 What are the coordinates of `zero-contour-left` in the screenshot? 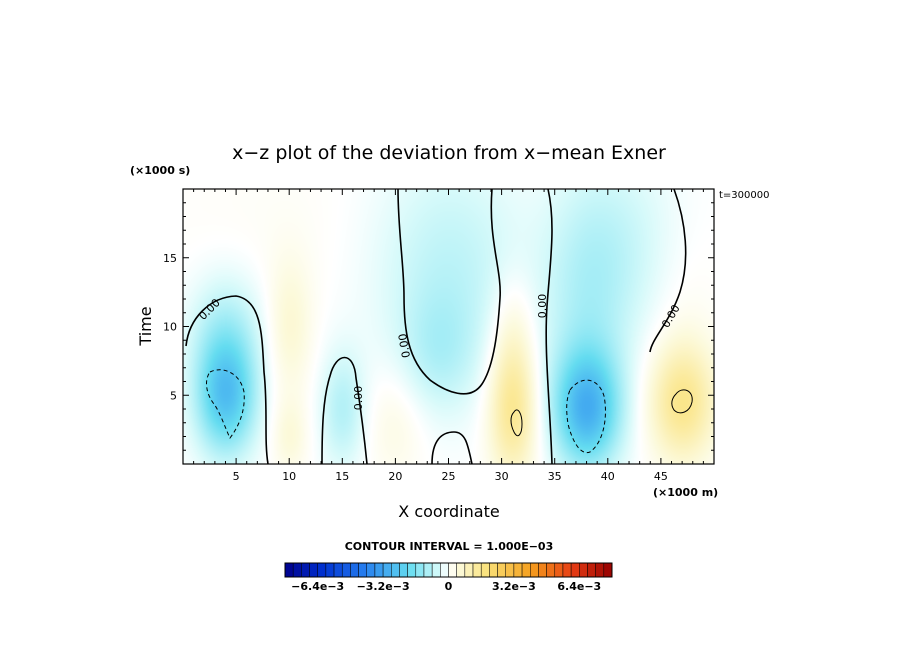 It's located at (227, 380).